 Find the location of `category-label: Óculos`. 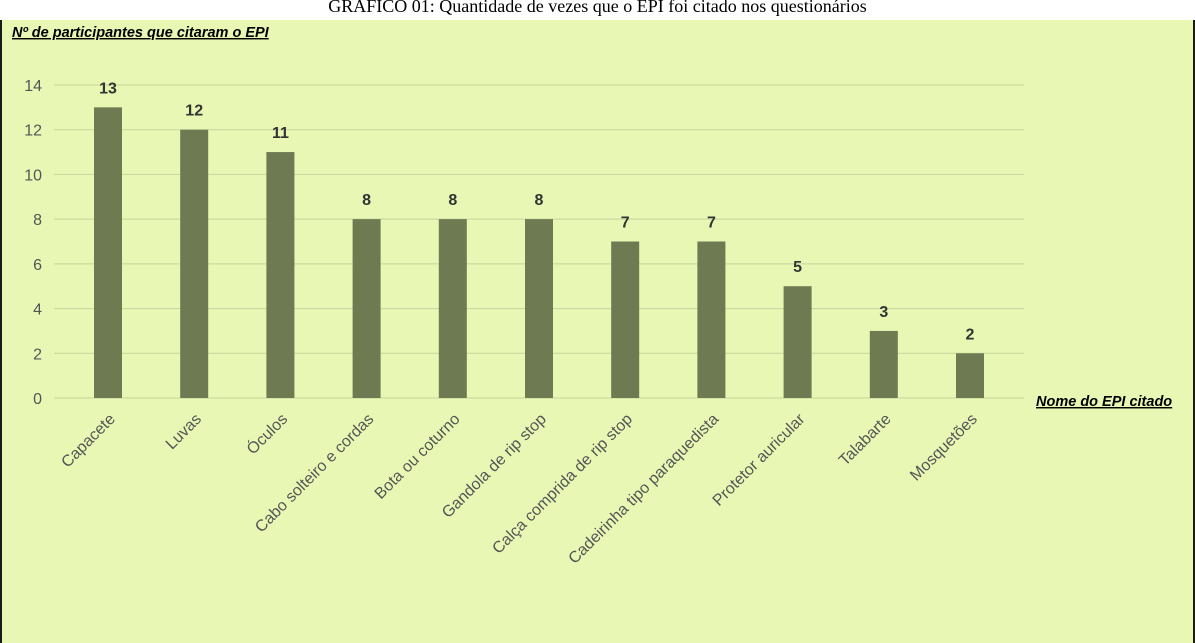

category-label: Óculos is located at coordinates (267, 433).